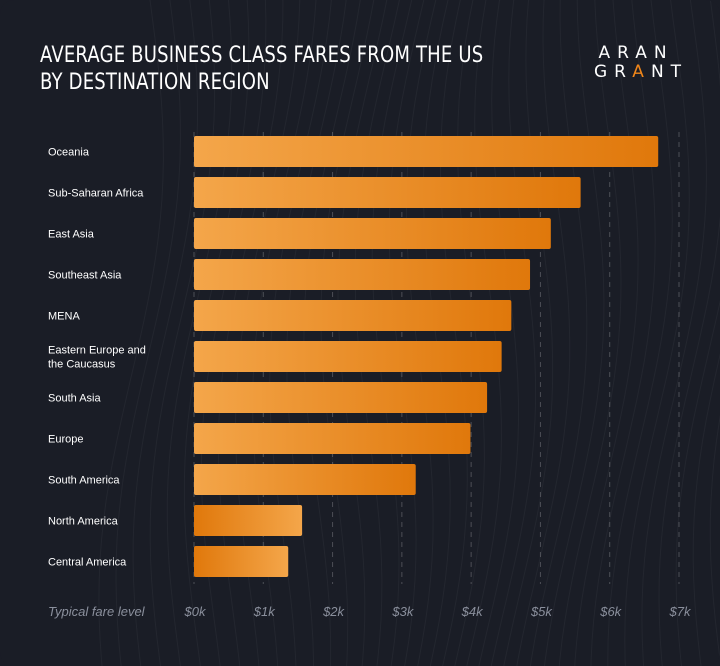 This screenshot has height=666, width=720. I want to click on x-tick-label: $3k, so click(402, 611).